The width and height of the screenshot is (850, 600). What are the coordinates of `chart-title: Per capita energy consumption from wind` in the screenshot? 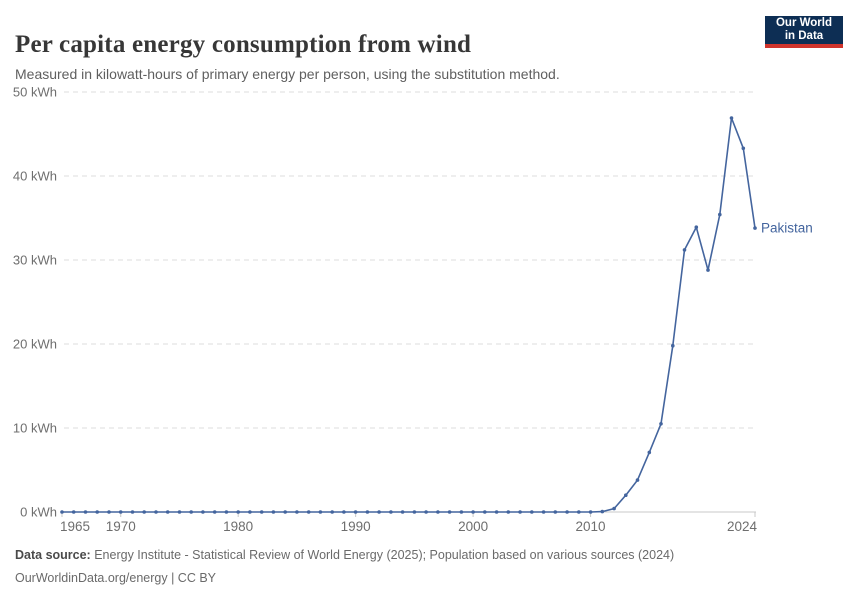 It's located at (243, 44).